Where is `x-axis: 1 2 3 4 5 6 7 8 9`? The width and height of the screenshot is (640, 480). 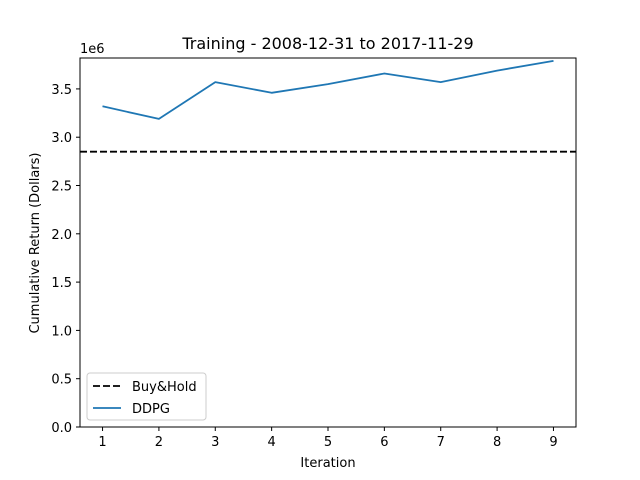 x-axis: 1 2 3 4 5 6 7 8 9 is located at coordinates (328, 438).